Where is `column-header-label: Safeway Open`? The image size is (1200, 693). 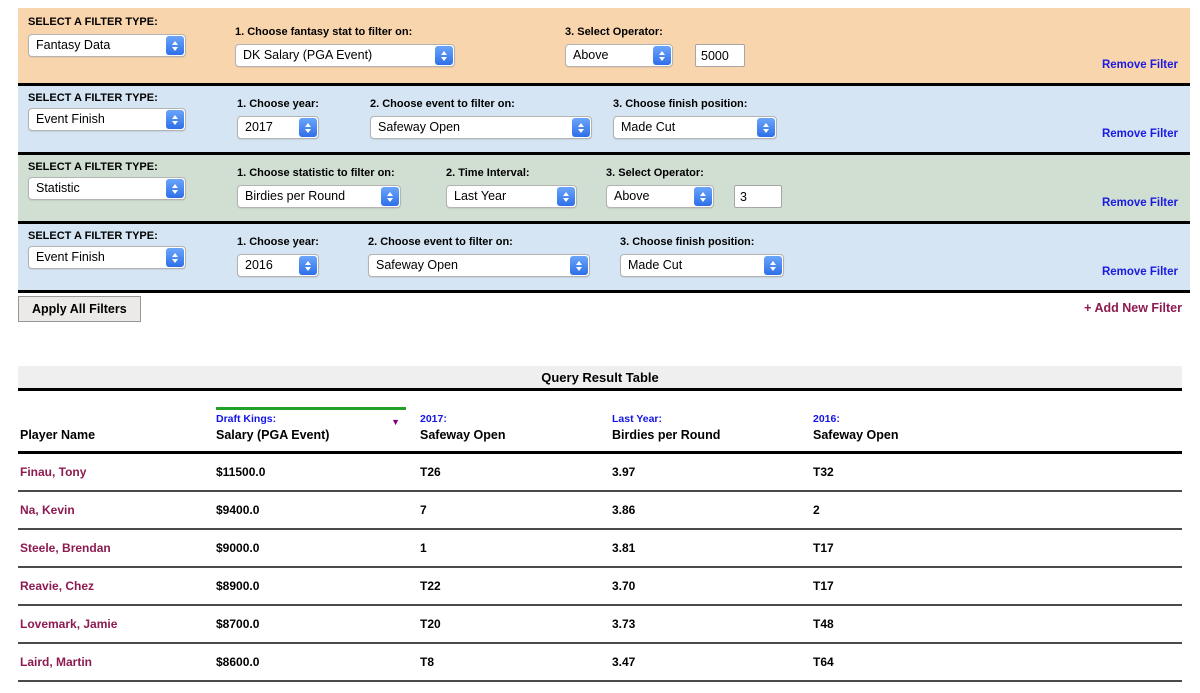
column-header-label: Safeway Open is located at coordinates (463, 435).